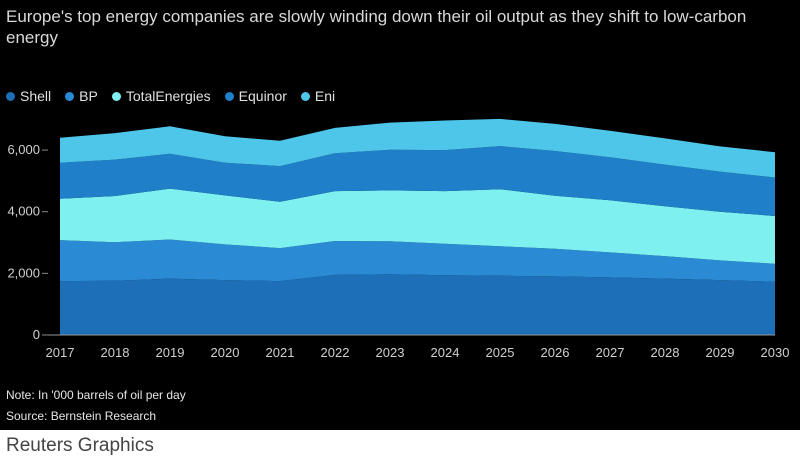 Image resolution: width=800 pixels, height=461 pixels. What do you see at coordinates (417, 260) in the screenshot?
I see `area-series-bp` at bounding box center [417, 260].